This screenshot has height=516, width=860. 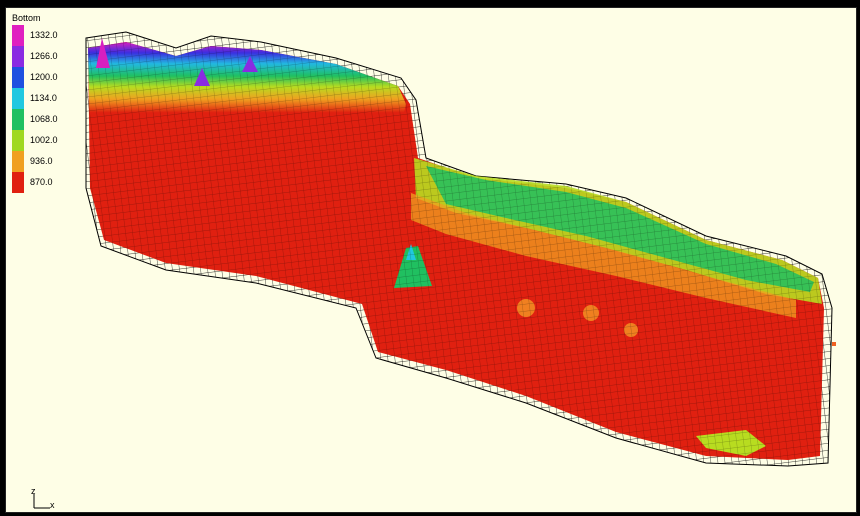 What do you see at coordinates (33, 491) in the screenshot?
I see `axis-z-label: z` at bounding box center [33, 491].